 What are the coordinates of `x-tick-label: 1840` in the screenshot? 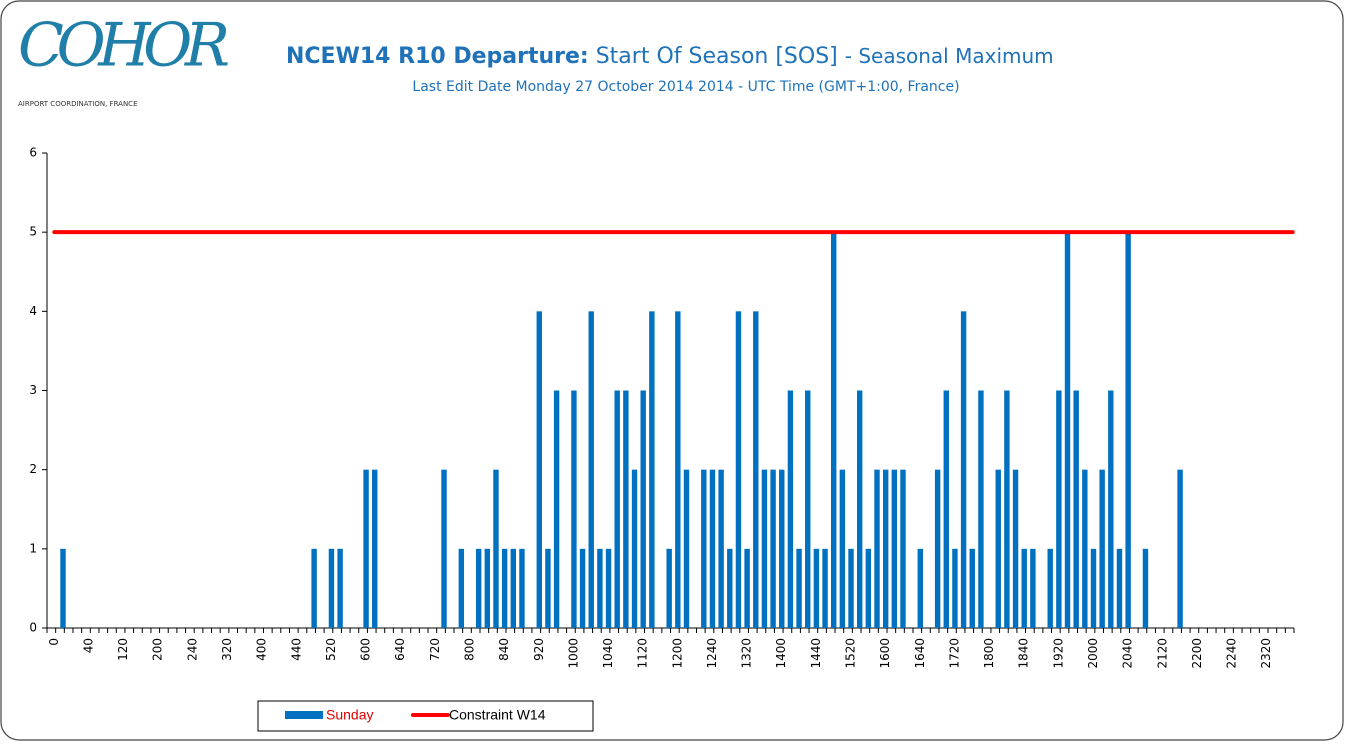 It's located at (1024, 653).